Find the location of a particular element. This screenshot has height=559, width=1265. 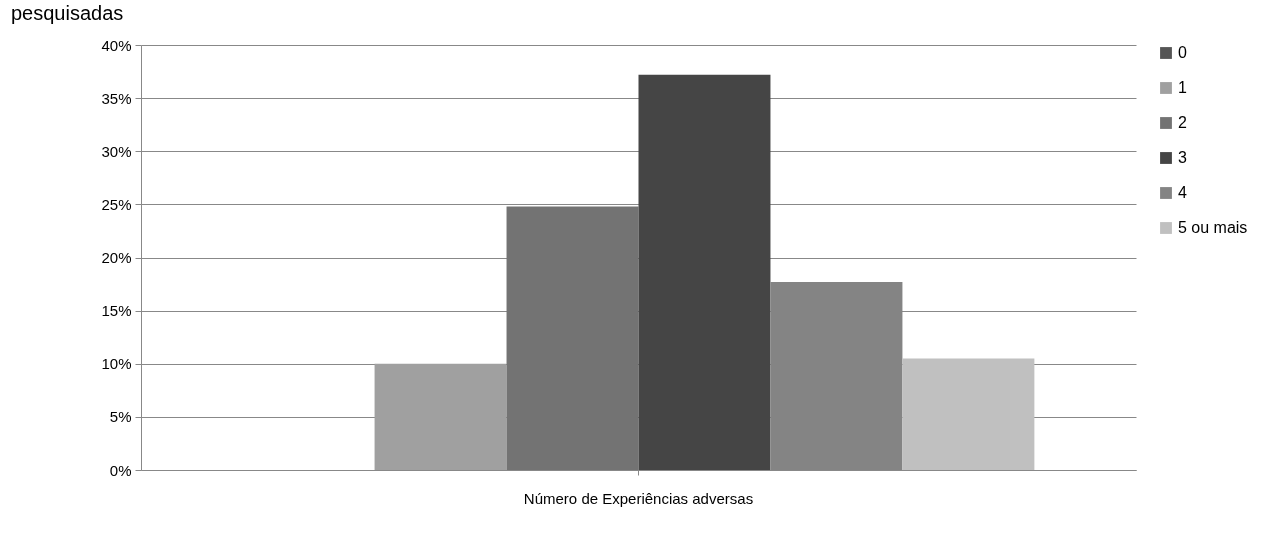

y-tick-label: 25% is located at coordinates (116, 204).